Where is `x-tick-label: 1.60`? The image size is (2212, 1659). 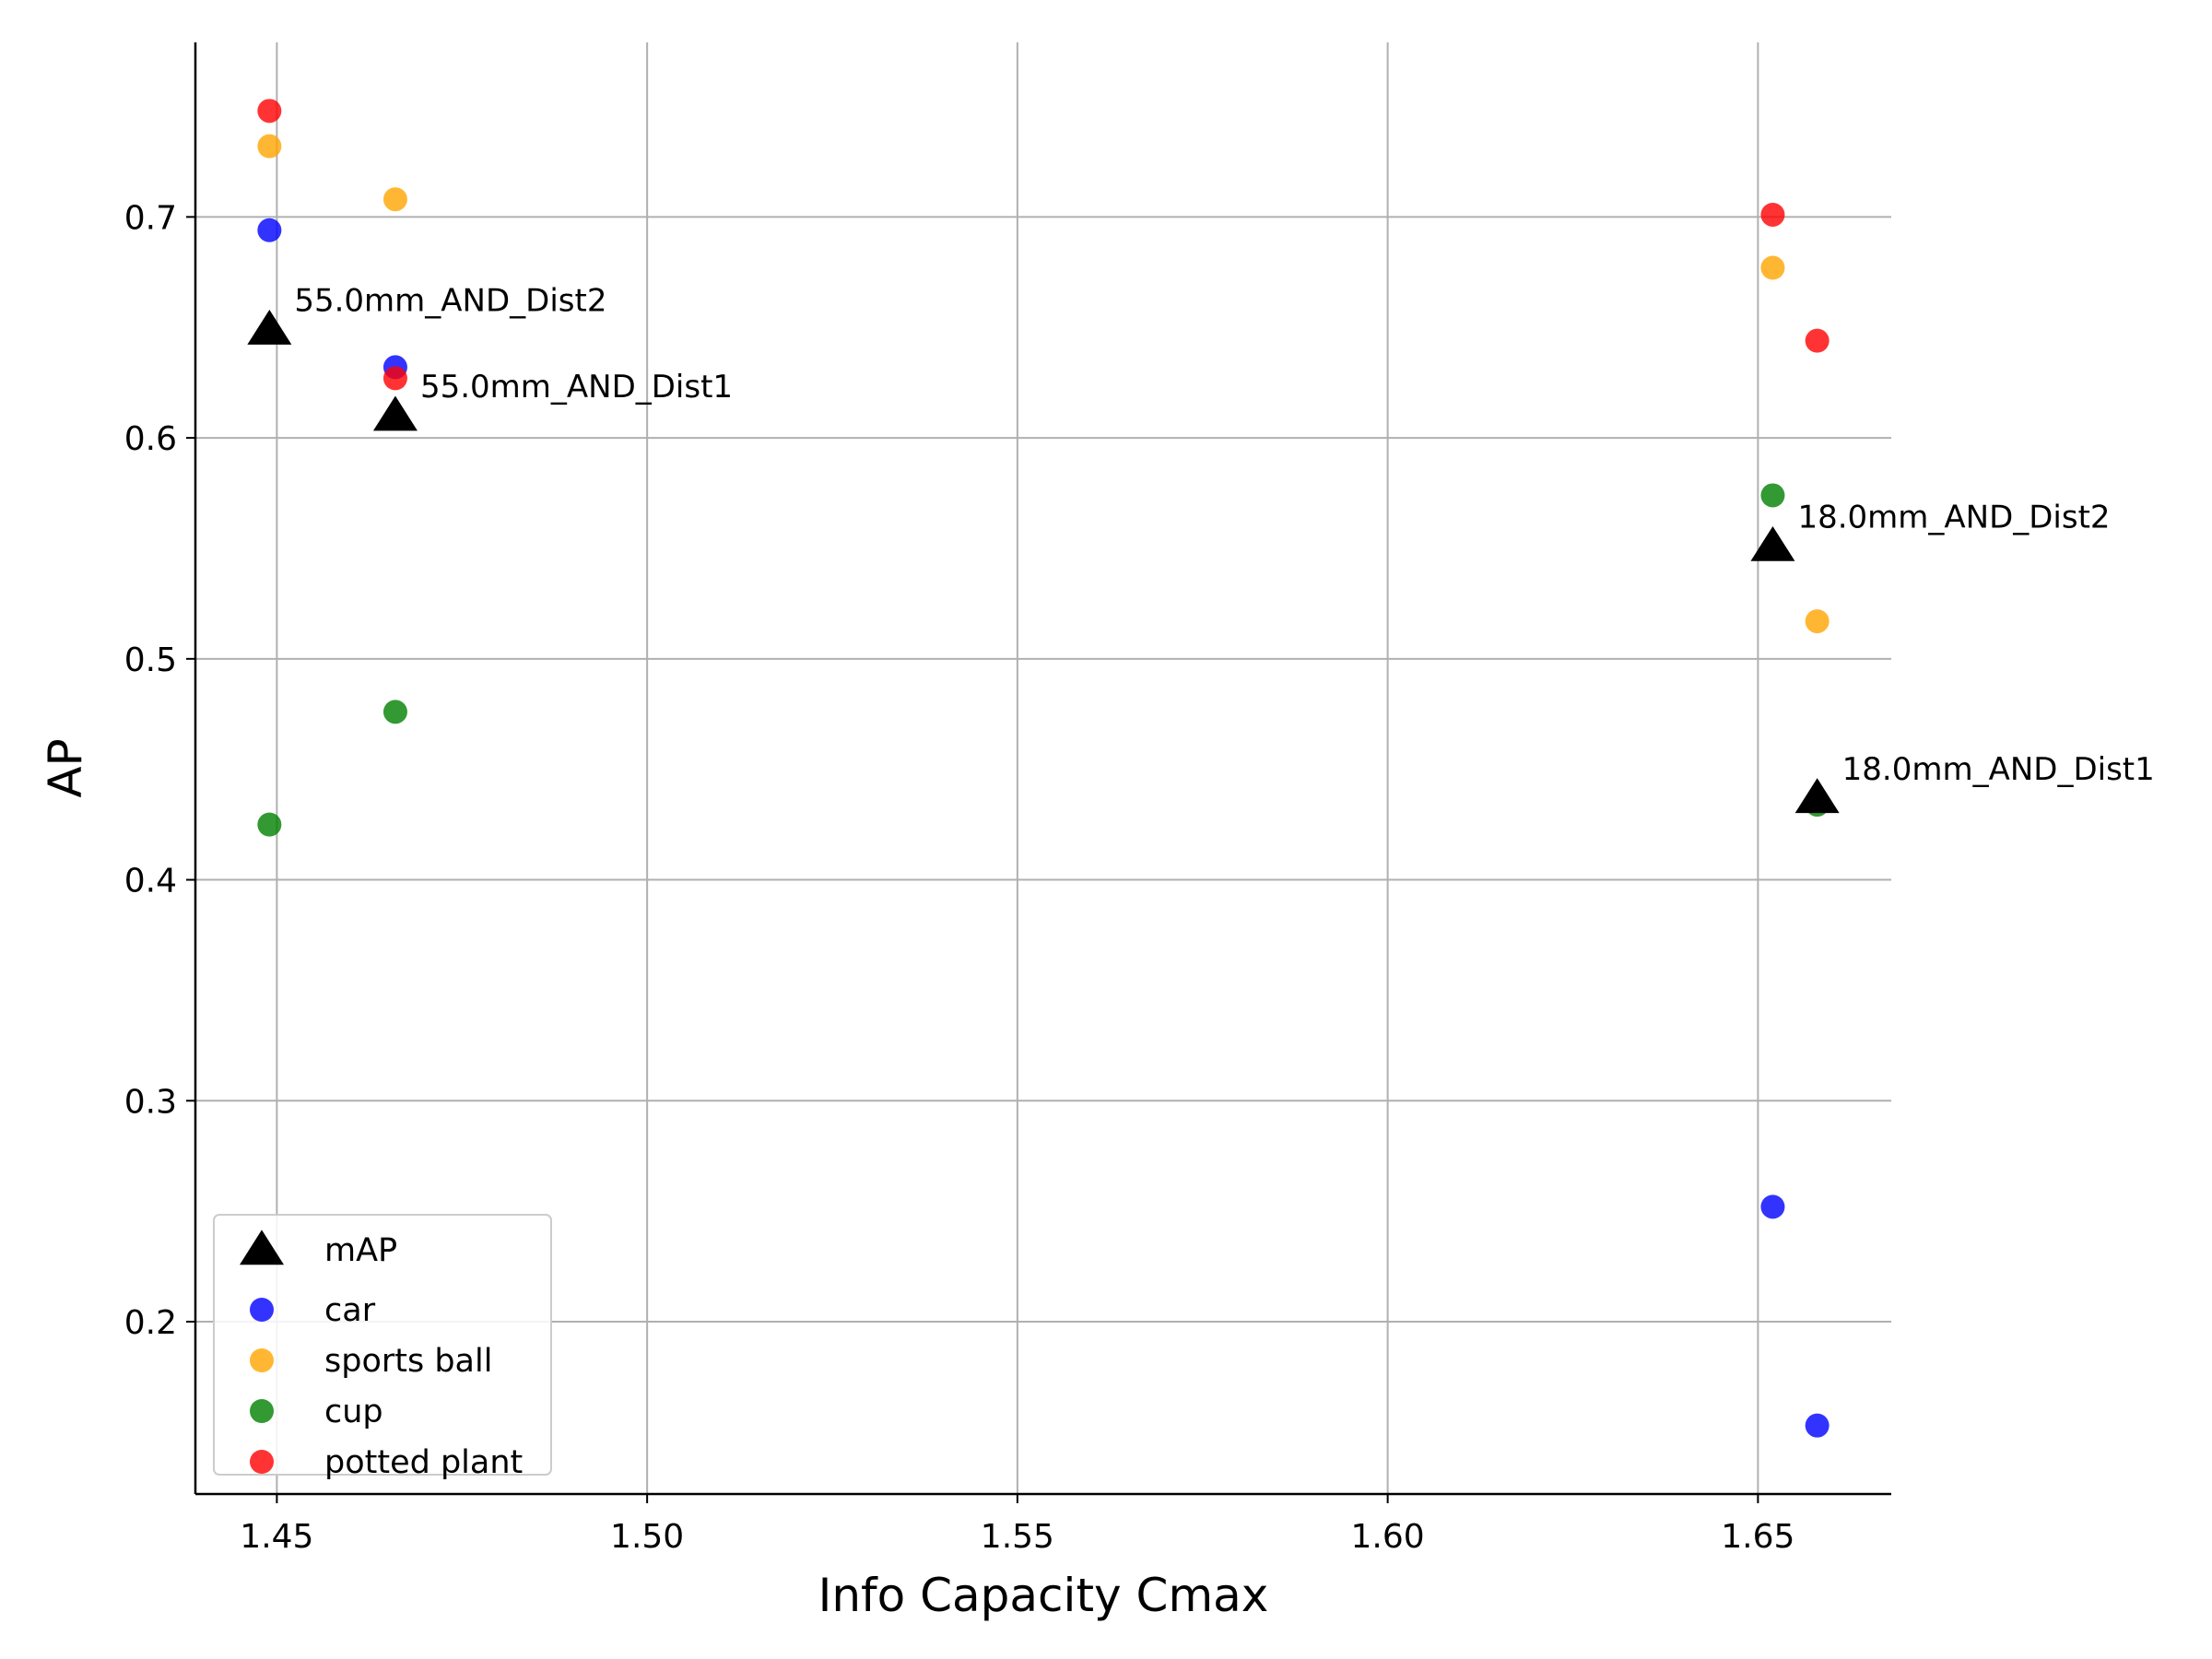
x-tick-label: 1.60 is located at coordinates (1388, 1537).